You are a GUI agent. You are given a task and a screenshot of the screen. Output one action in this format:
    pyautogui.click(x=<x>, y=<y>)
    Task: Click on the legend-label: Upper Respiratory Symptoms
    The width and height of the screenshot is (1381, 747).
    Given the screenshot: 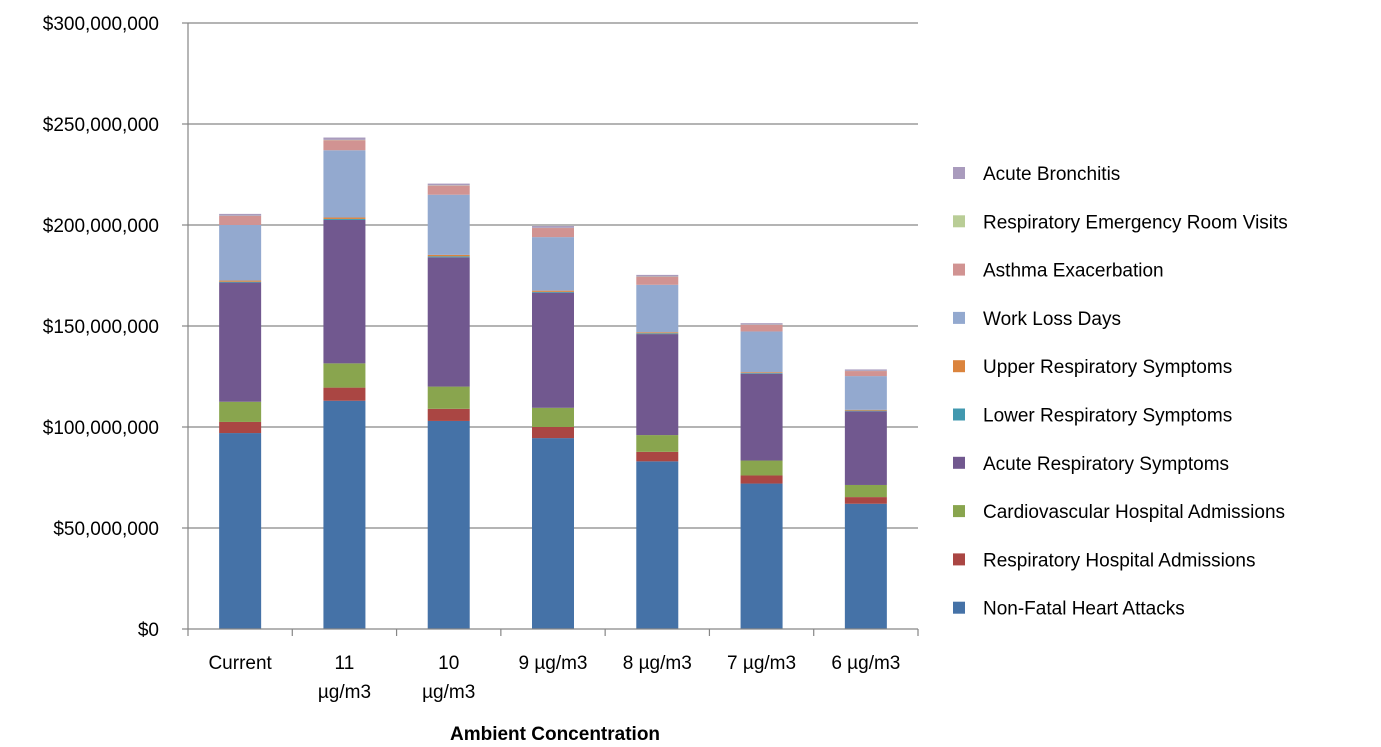 What is the action you would take?
    pyautogui.click(x=1107, y=367)
    